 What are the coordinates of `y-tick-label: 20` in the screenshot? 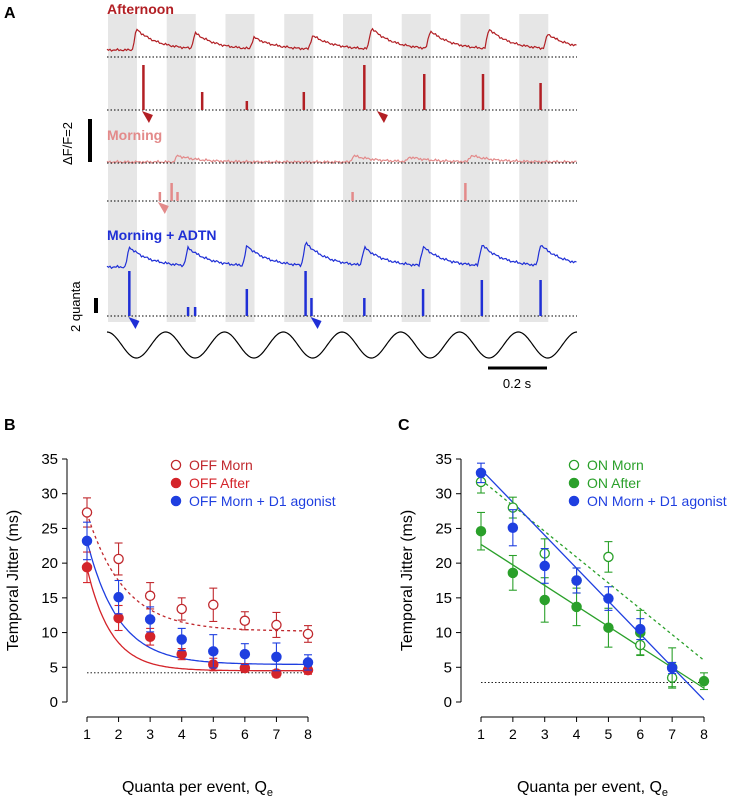 It's located at (443, 563).